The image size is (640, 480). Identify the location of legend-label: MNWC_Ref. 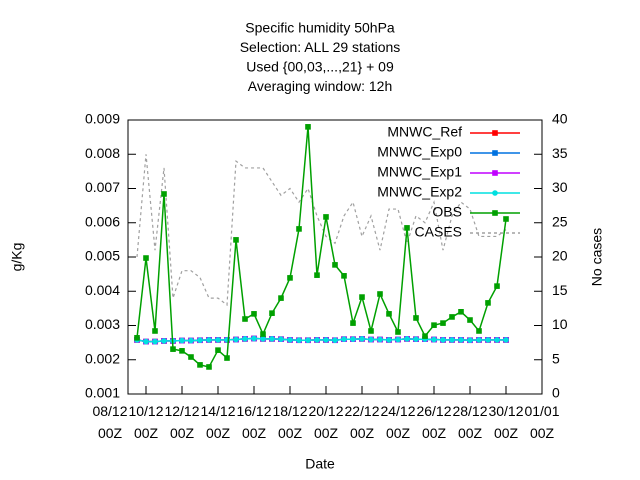
(424, 132).